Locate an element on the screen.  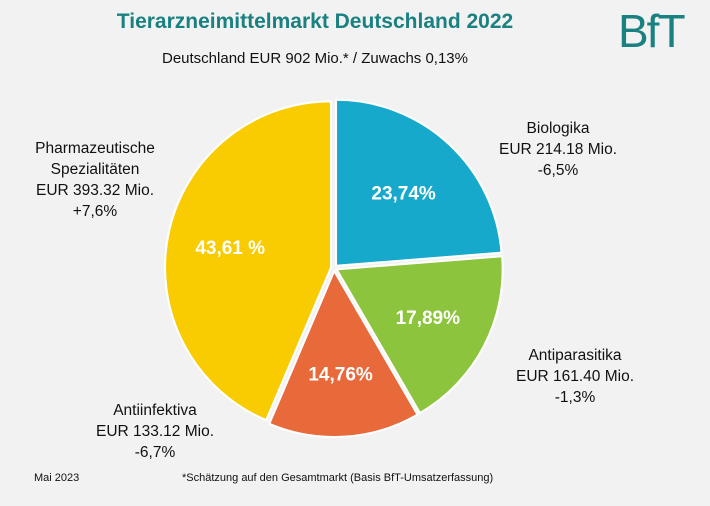
slice-amount: EUR 161.40 Mio. is located at coordinates (575, 376).